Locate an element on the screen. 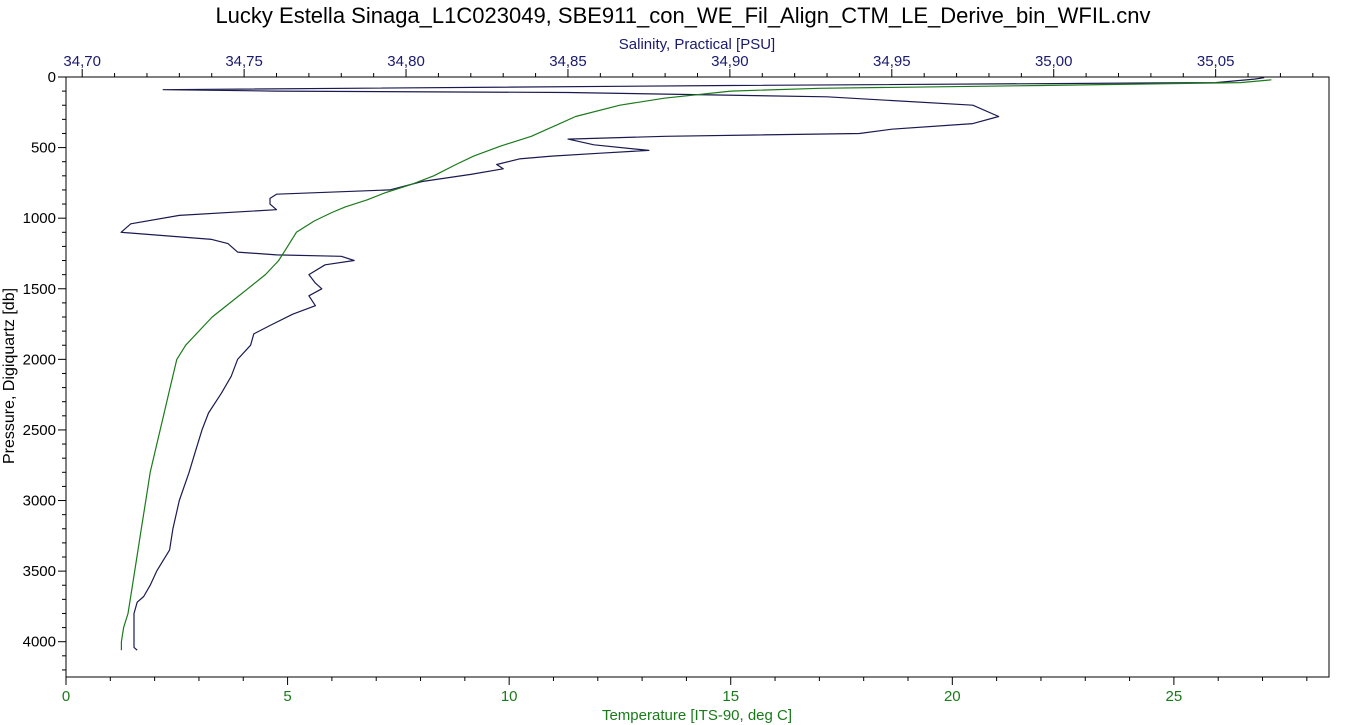 This screenshot has width=1366, height=725. salinity-tick-label: 34,75 is located at coordinates (244, 61).